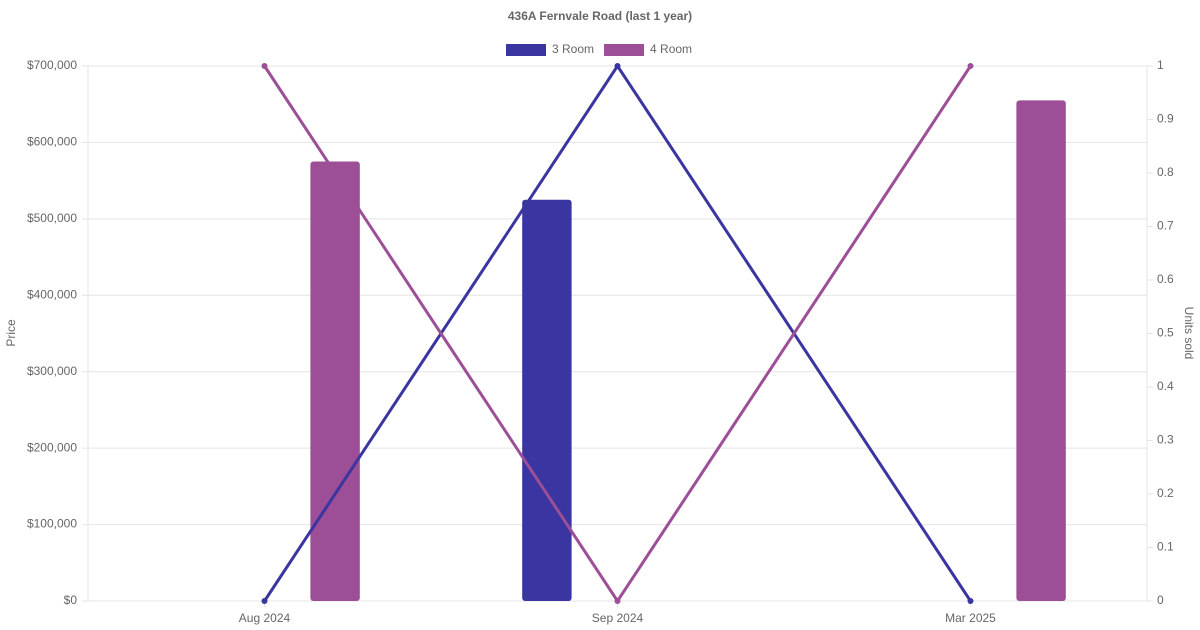  Describe the element at coordinates (1165, 333) in the screenshot. I see `y2-tick-label: 0.5` at that location.